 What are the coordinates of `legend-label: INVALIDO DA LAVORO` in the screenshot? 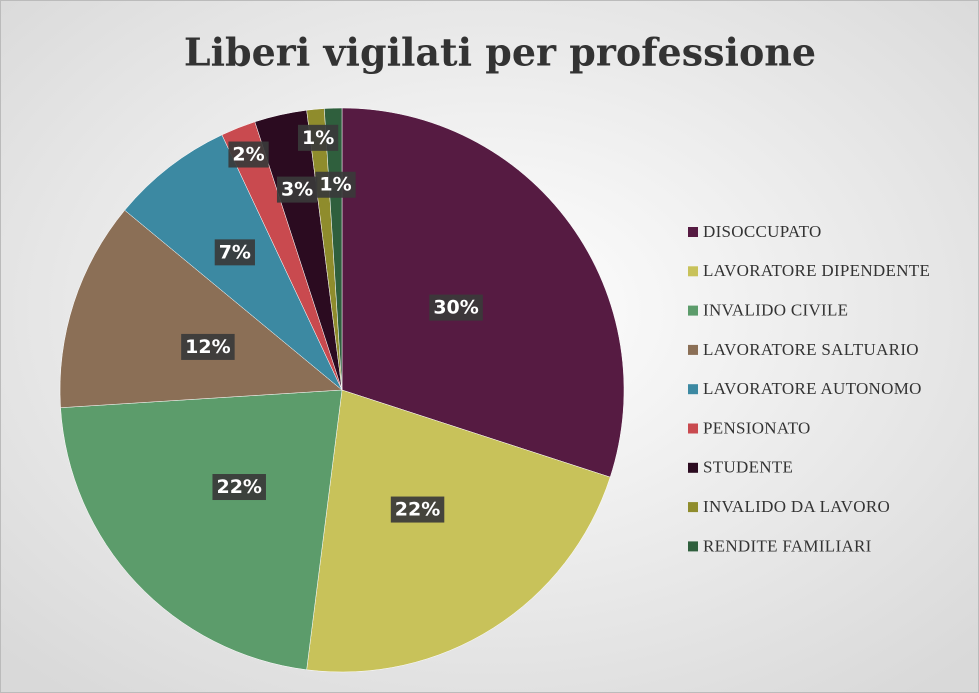 It's located at (796, 506).